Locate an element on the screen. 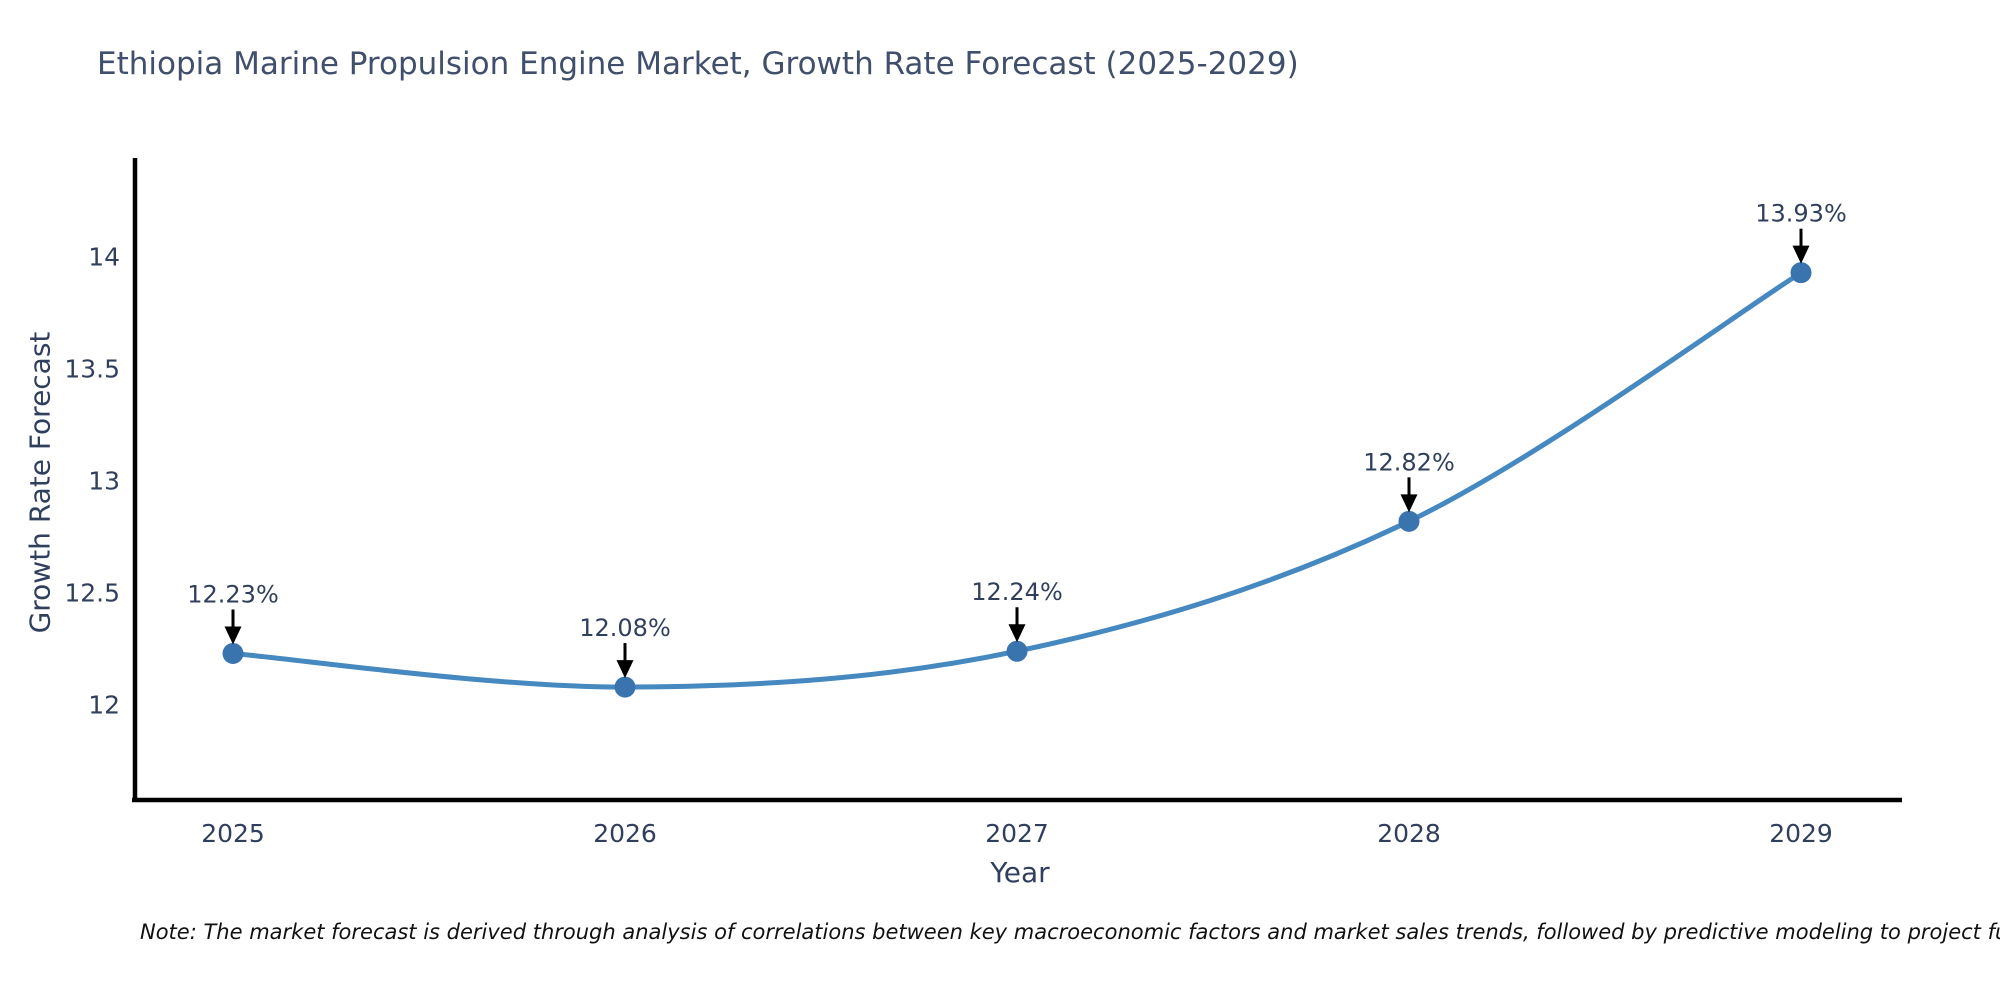 The width and height of the screenshot is (2000, 1000). x-axis-title: Year is located at coordinates (1020, 872).